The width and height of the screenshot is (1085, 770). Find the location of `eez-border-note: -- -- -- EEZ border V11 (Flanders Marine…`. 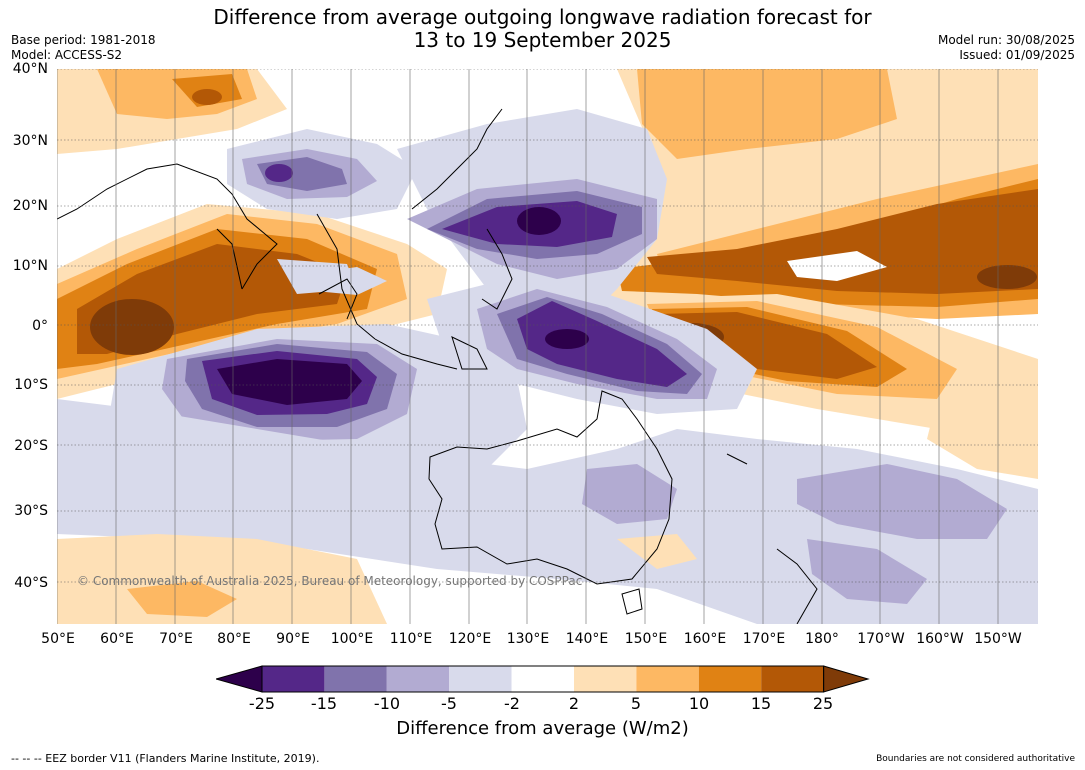

eez-border-note: -- -- -- EEZ border V11 (Flanders Marine… is located at coordinates (165, 758).